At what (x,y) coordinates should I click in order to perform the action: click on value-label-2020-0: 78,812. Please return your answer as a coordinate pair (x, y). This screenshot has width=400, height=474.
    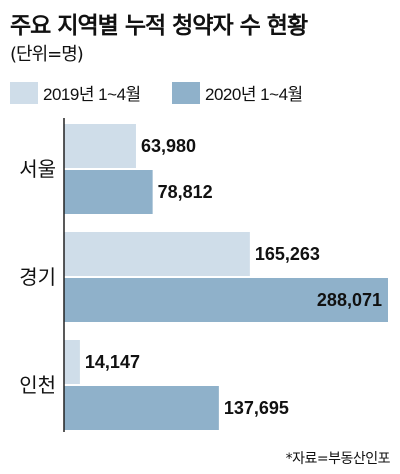
    Looking at the image, I should click on (185, 192).